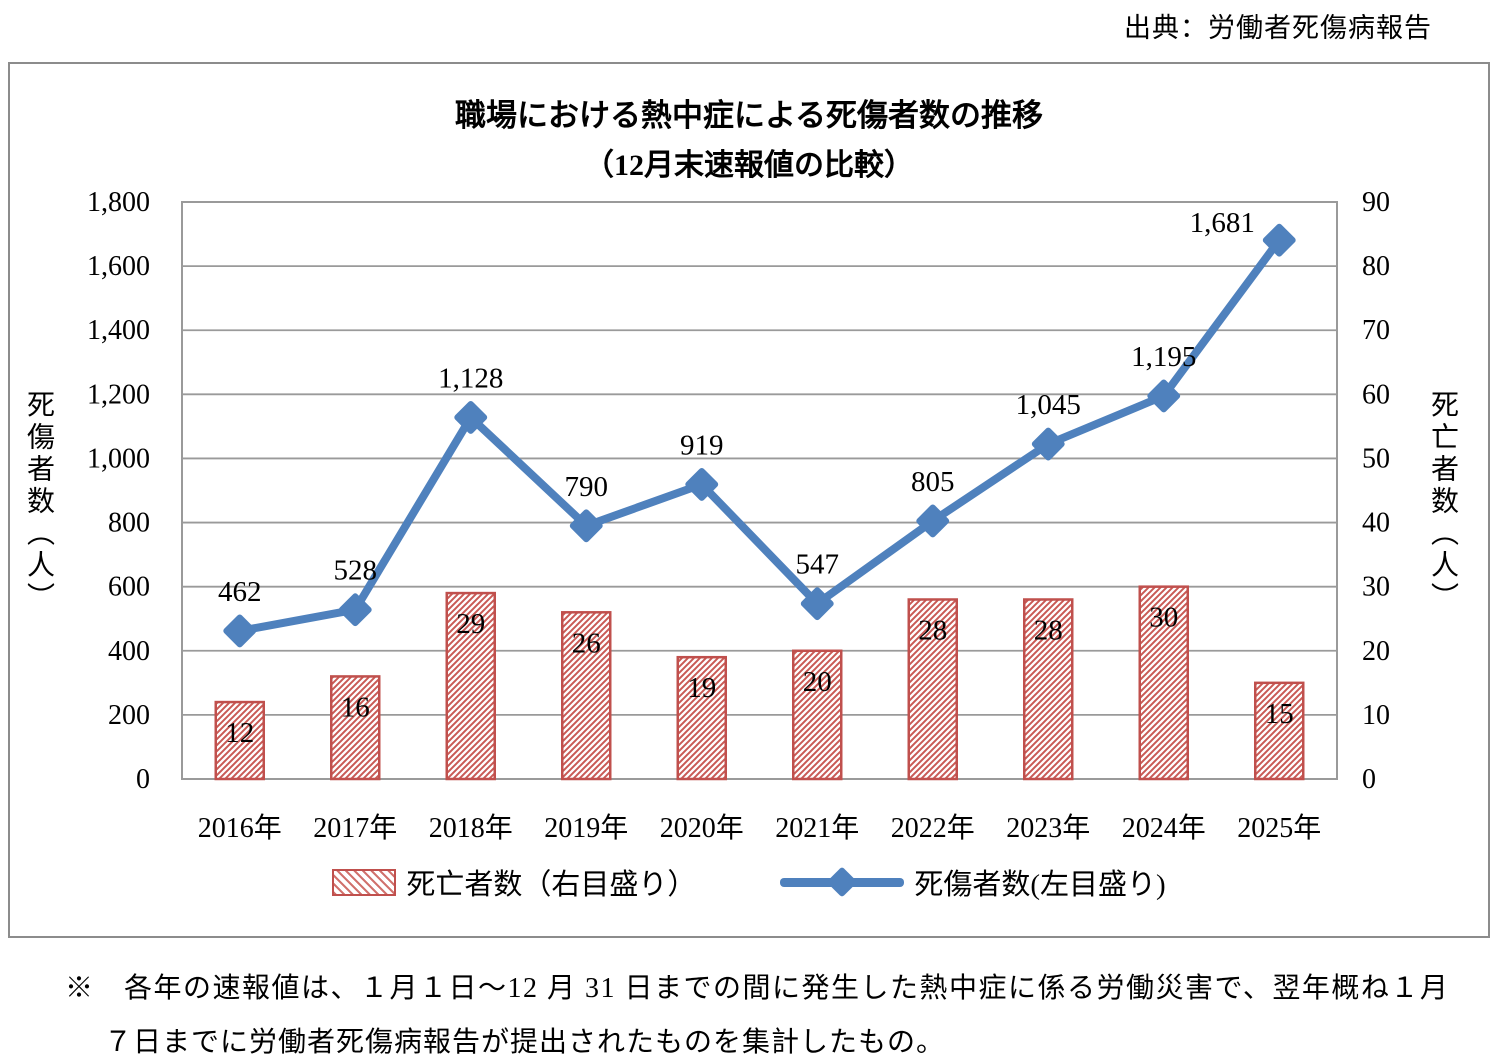  What do you see at coordinates (1222, 223) in the screenshot?
I see `line-value-label: 1,681` at bounding box center [1222, 223].